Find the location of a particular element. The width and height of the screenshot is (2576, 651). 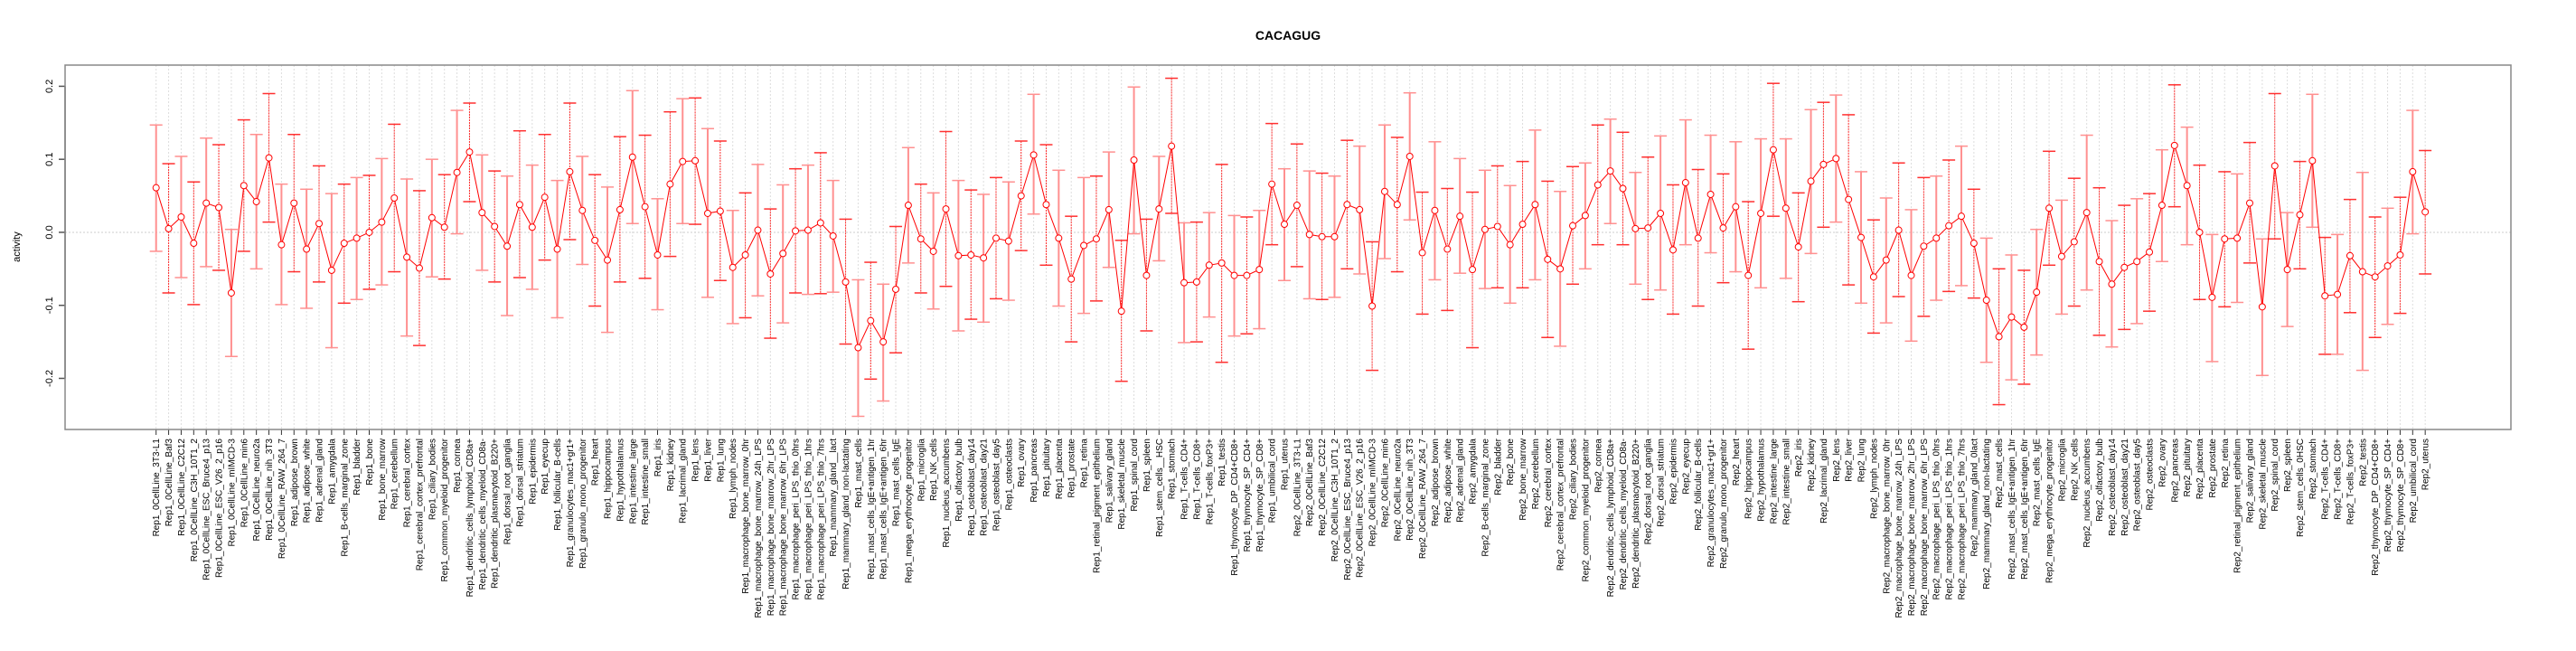

x-tick-label: Rep2_T-cells_CD4+ is located at coordinates (2326, 480).